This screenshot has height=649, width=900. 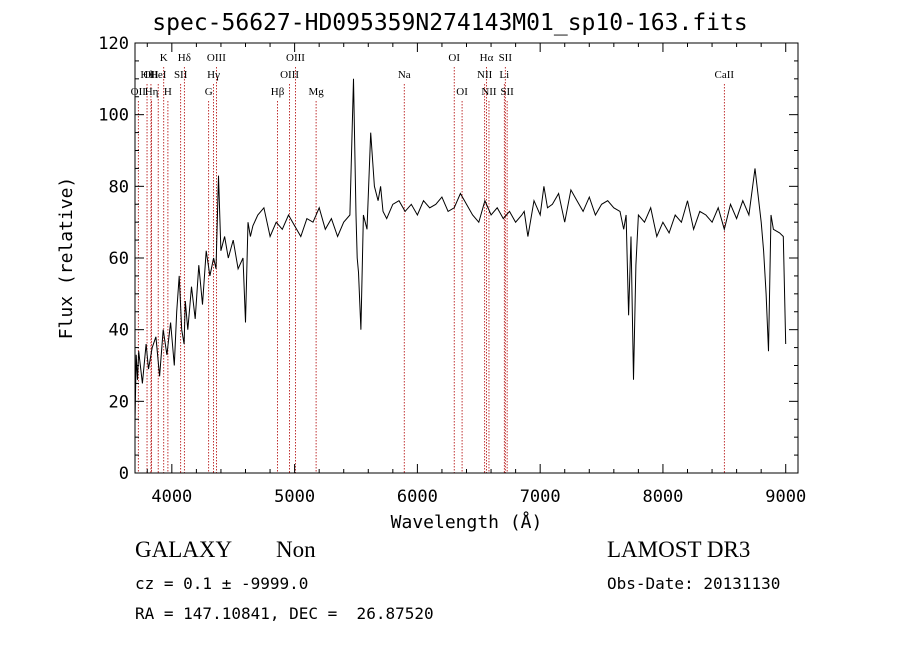 I want to click on coordinates: RA = 147.10841, DEC = 26.87520, so click(x=284, y=613).